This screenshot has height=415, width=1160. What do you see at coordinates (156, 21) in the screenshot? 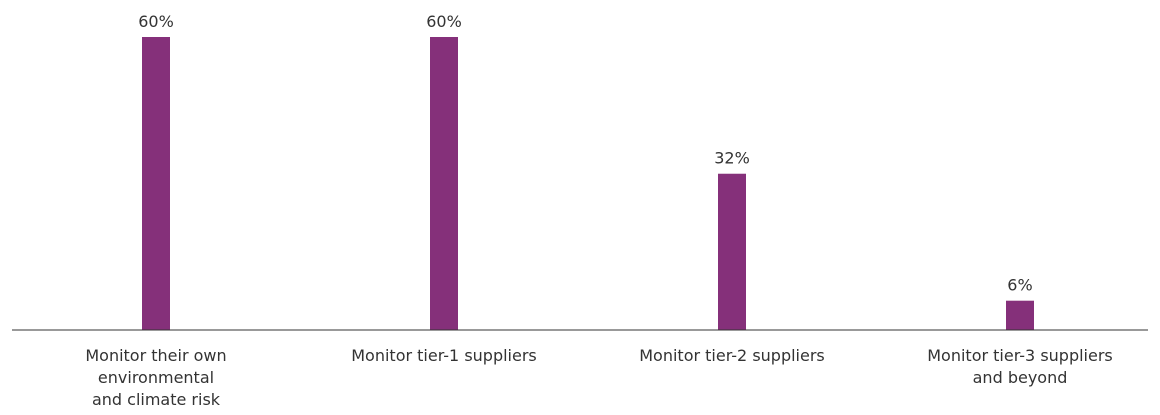
I see `value-label-1: 60%` at bounding box center [156, 21].